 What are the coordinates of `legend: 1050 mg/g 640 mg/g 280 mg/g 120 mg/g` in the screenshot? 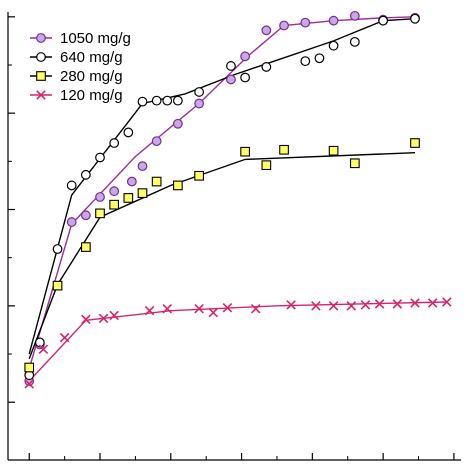 It's located at (80, 67).